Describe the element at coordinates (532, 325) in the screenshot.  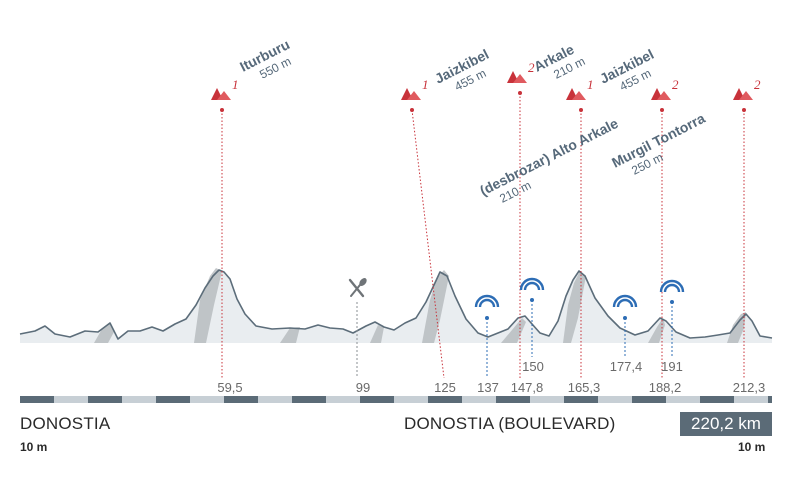
I see `sprint-marker: 150` at that location.